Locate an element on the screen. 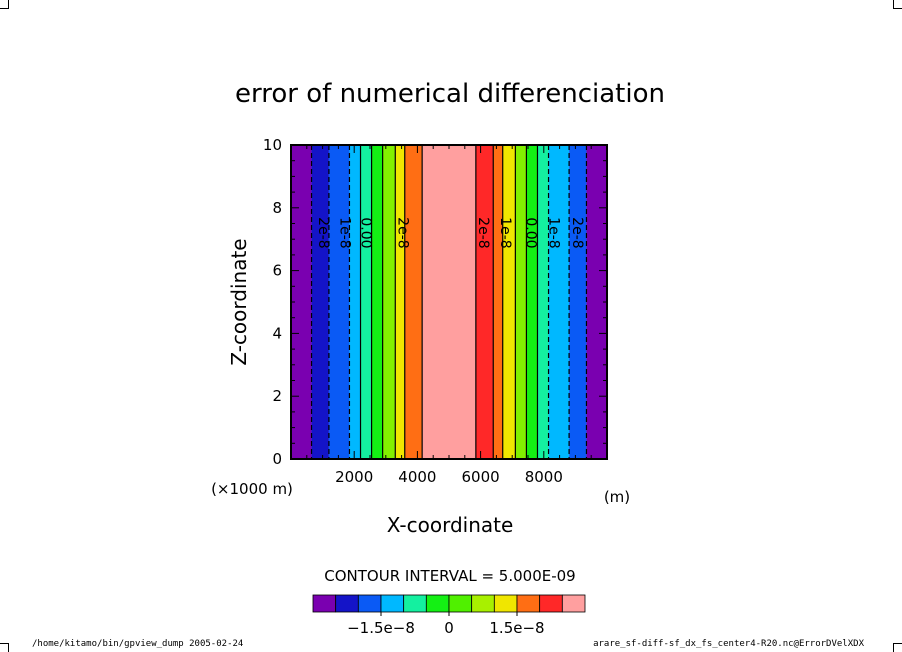 This screenshot has width=902, height=652. contour-labels: 2e-8 1e-8 0.00 2e-8 2e-8 1e-8 0.00 1e-8 2e-8 is located at coordinates (450, 232).